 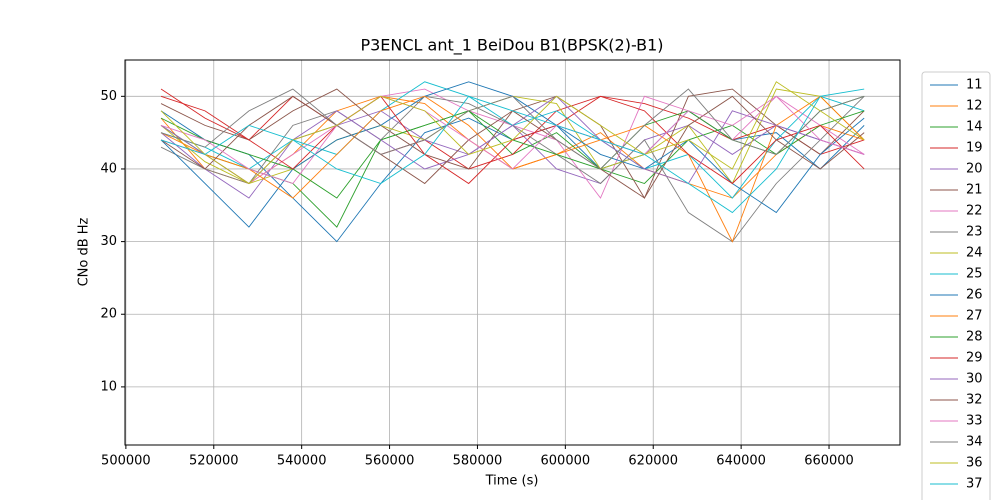 What do you see at coordinates (84, 251) in the screenshot?
I see `y-axis-label: CNo dB Hz` at bounding box center [84, 251].